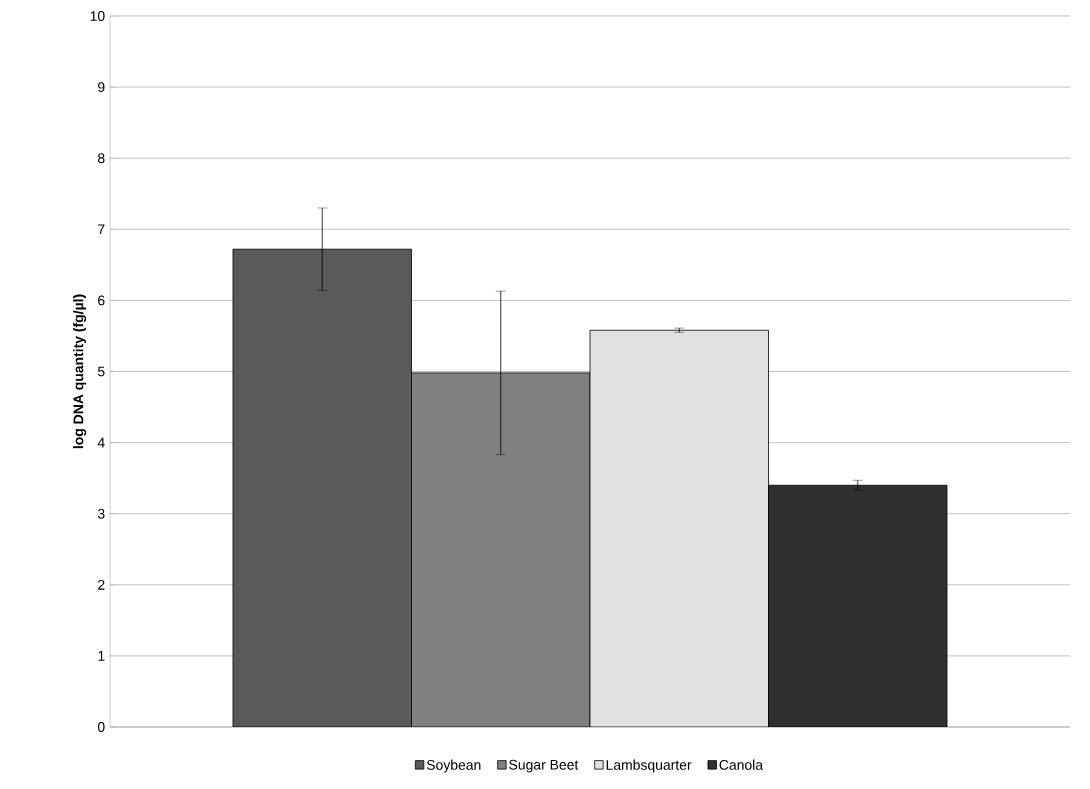 The image size is (1090, 789). Describe the element at coordinates (101, 229) in the screenshot. I see `y-tick-label: 7` at that location.